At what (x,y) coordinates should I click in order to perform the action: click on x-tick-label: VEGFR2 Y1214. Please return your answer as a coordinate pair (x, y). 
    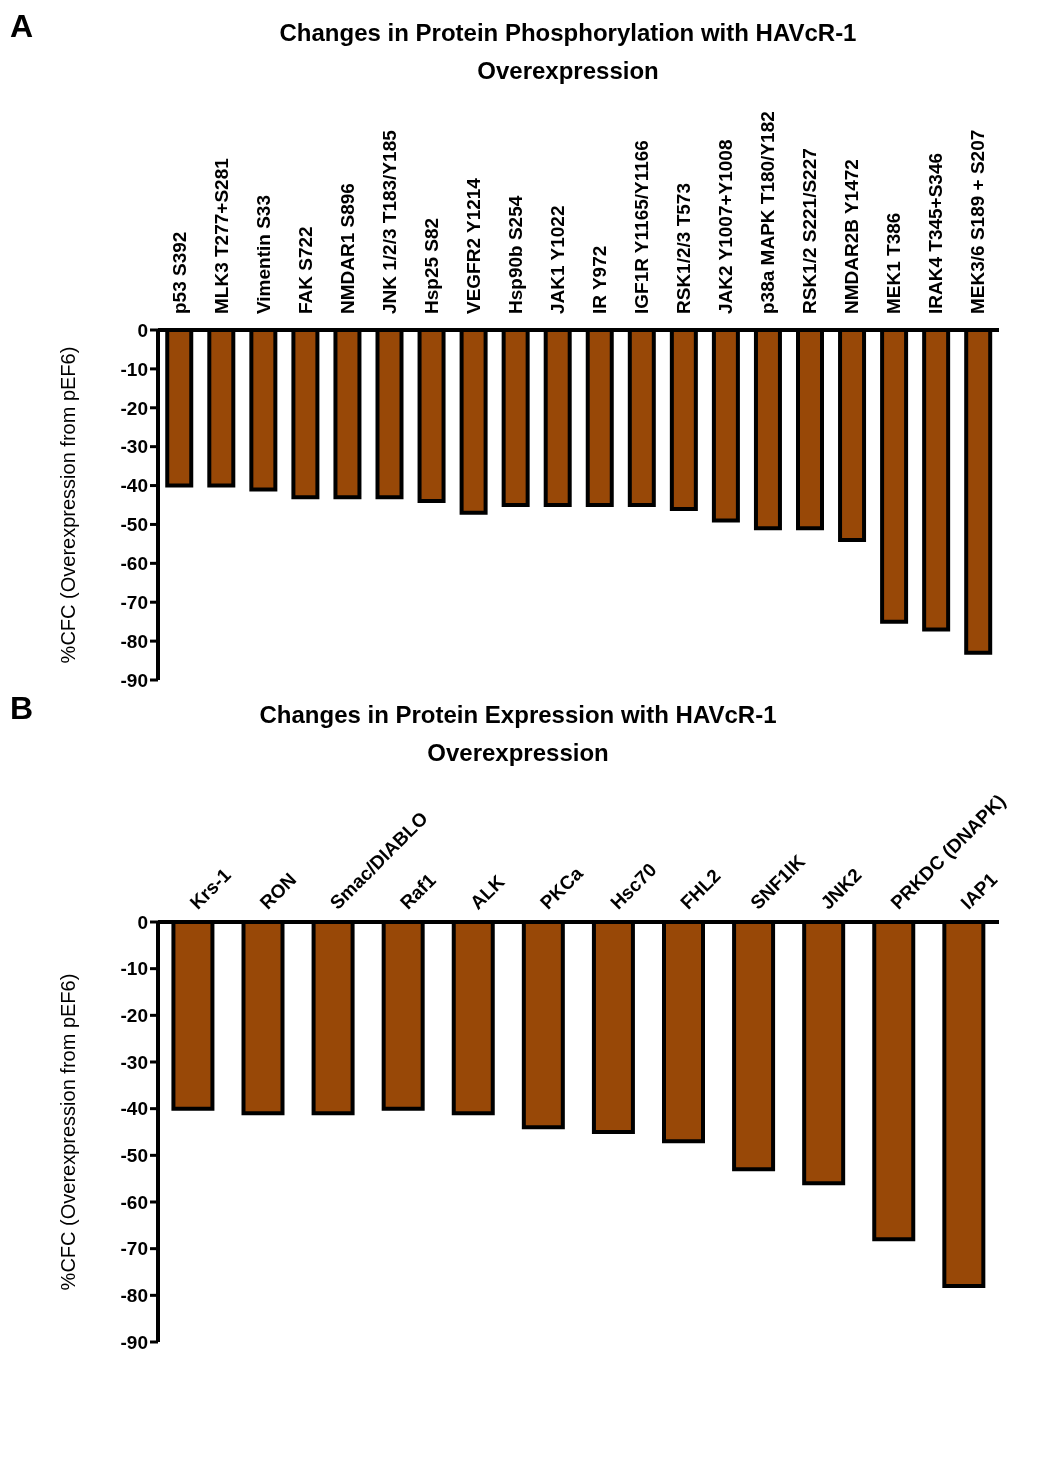
    Looking at the image, I should click on (473, 245).